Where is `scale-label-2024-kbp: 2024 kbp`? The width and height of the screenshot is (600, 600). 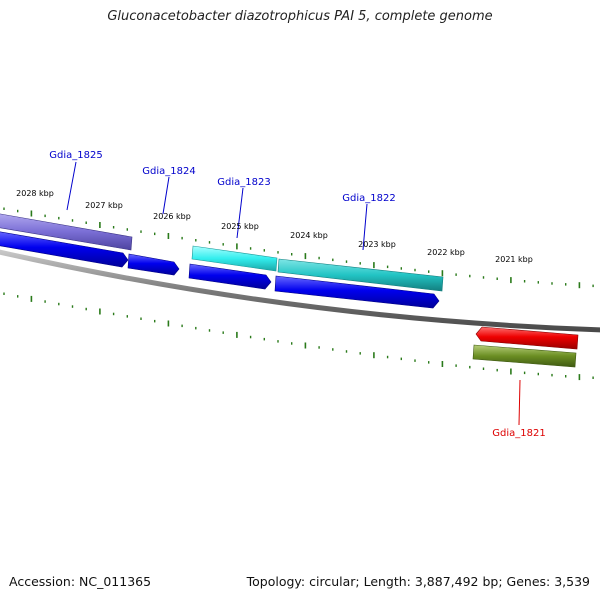 scale-label-2024-kbp: 2024 kbp is located at coordinates (309, 235).